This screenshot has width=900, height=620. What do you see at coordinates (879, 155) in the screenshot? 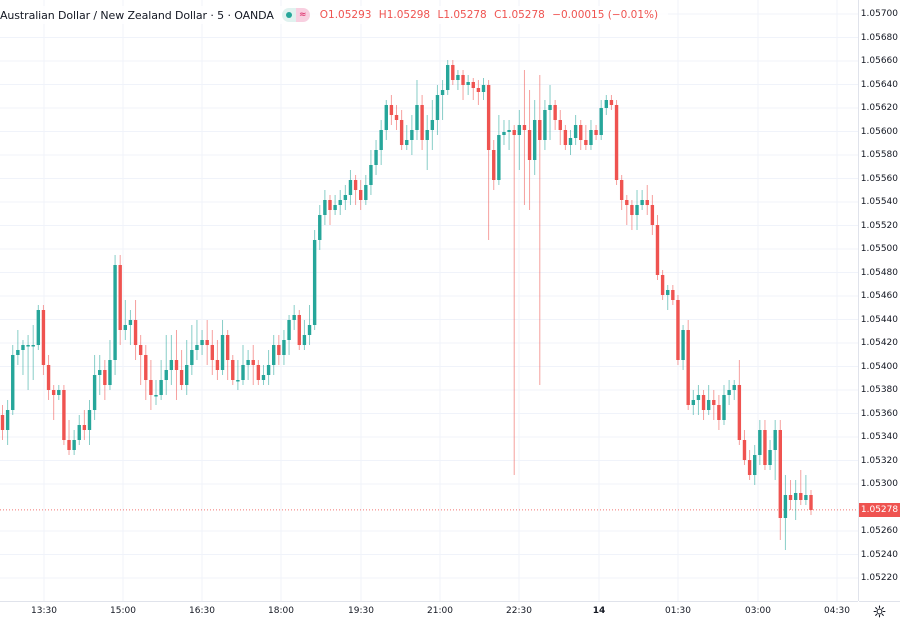
I see `price-label: 1.05580` at bounding box center [879, 155].